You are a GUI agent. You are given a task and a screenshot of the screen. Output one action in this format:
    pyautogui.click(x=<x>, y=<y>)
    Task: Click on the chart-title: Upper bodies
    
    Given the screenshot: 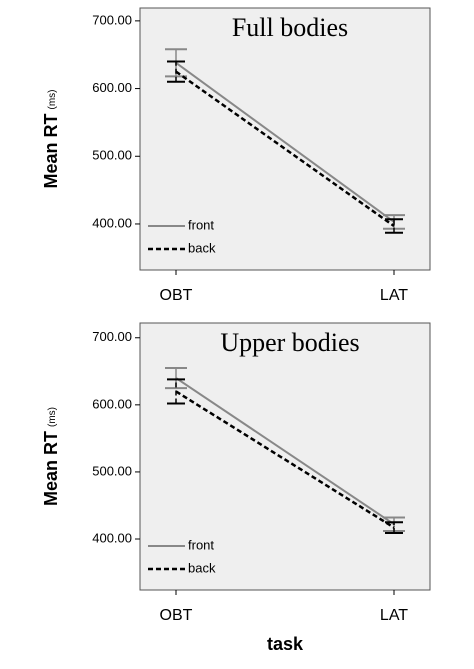 What is the action you would take?
    pyautogui.click(x=289, y=342)
    